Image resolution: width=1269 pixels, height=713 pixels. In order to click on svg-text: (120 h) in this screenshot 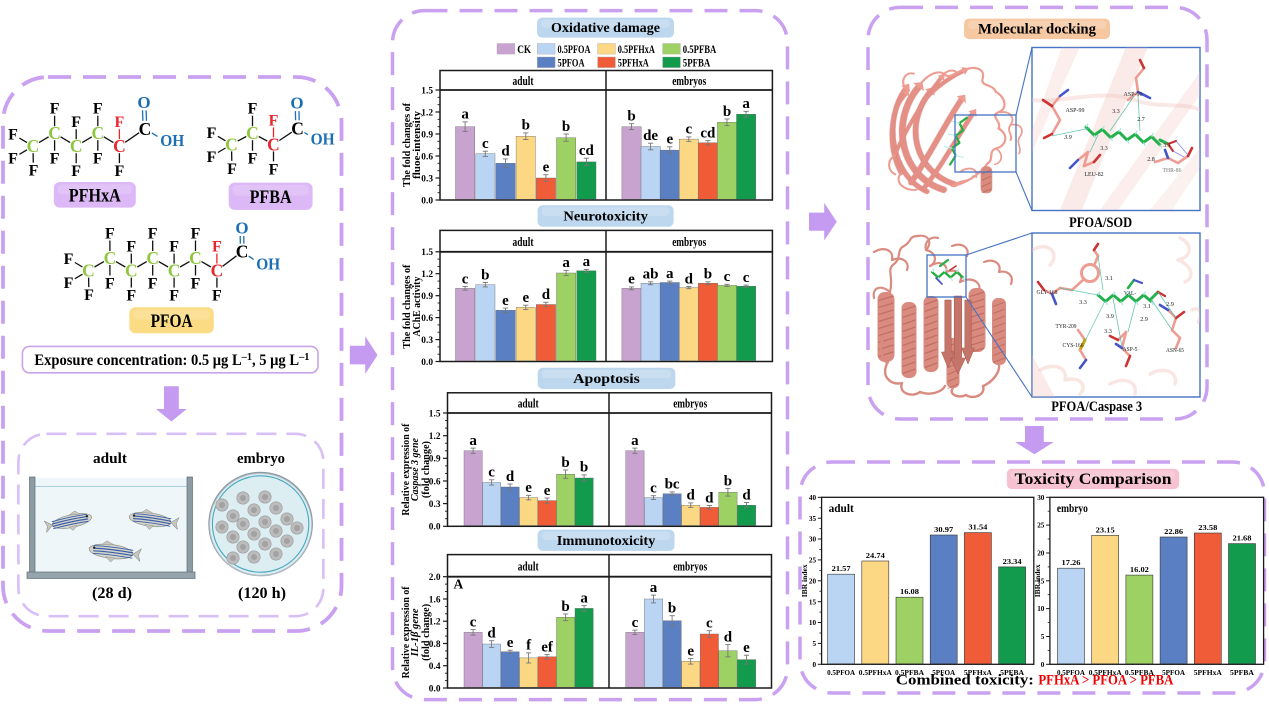, I will do `click(262, 593)`.